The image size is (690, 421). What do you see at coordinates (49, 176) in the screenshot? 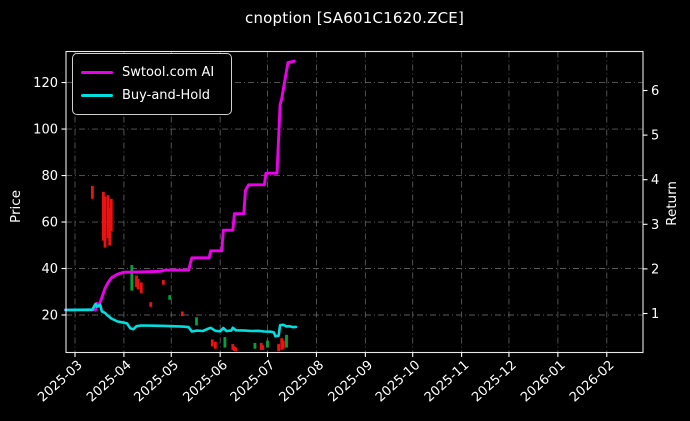
I see `price-tick-label: 80` at bounding box center [49, 176].